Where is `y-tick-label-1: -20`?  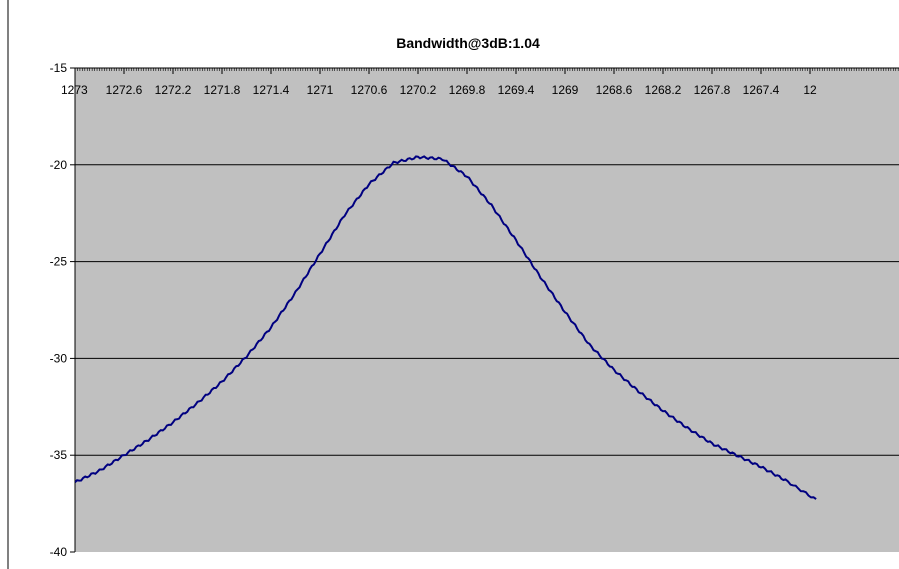 y-tick-label-1: -20 is located at coordinates (59, 165).